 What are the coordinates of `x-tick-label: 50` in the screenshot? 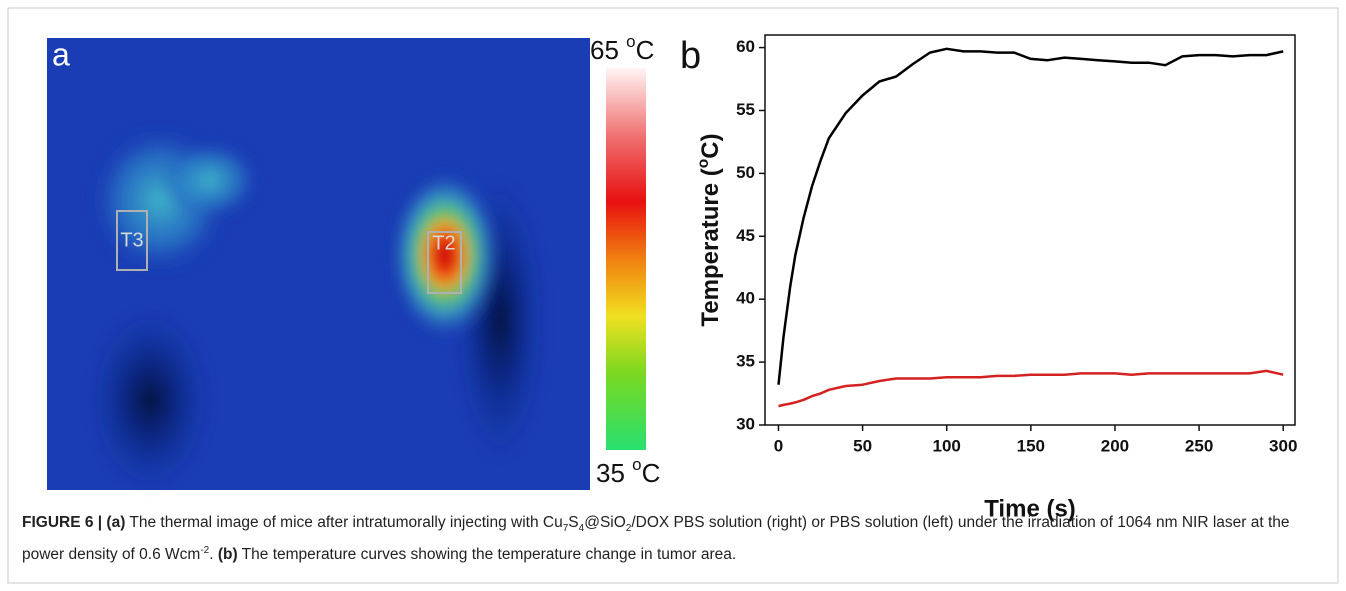 It's located at (862, 445).